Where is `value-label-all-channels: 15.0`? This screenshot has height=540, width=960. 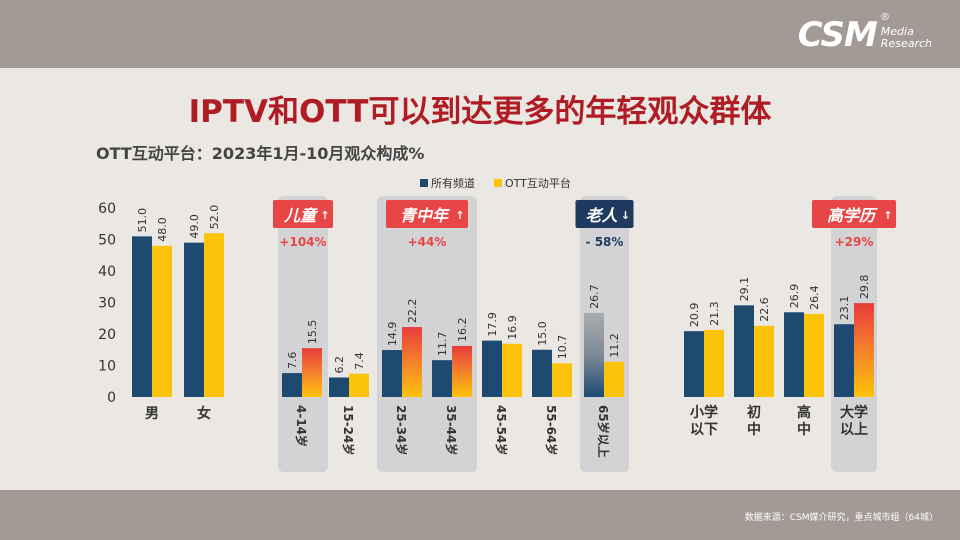
value-label-all-channels: 15.0 is located at coordinates (542, 333).